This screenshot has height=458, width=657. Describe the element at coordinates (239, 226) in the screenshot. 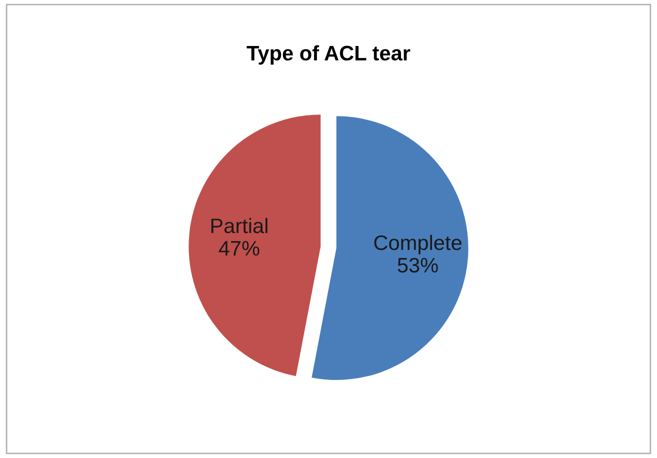

I see `slice-label: Partial` at that location.